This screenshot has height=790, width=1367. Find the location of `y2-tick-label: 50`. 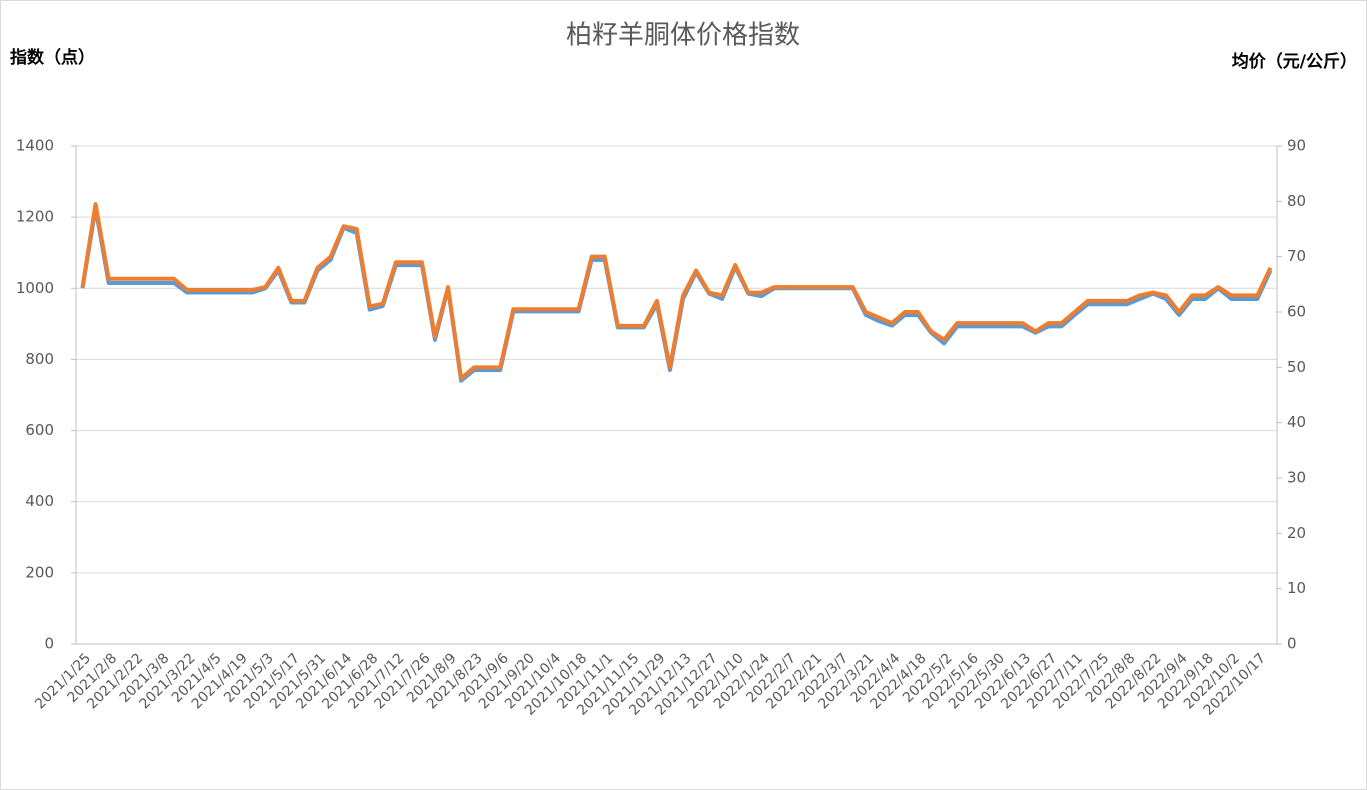

y2-tick-label: 50 is located at coordinates (1296, 367).